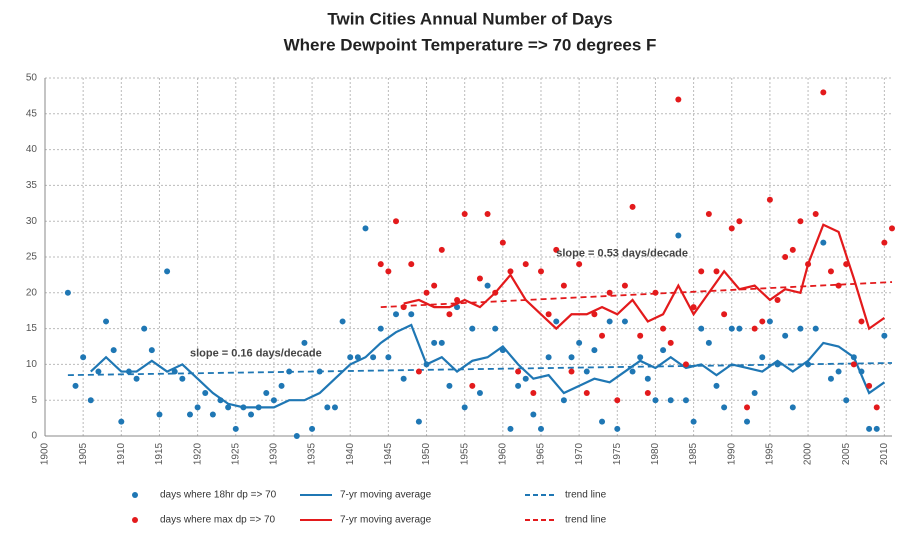  What do you see at coordinates (464, 453) in the screenshot?
I see `x-tick-label: 1955` at bounding box center [464, 453].